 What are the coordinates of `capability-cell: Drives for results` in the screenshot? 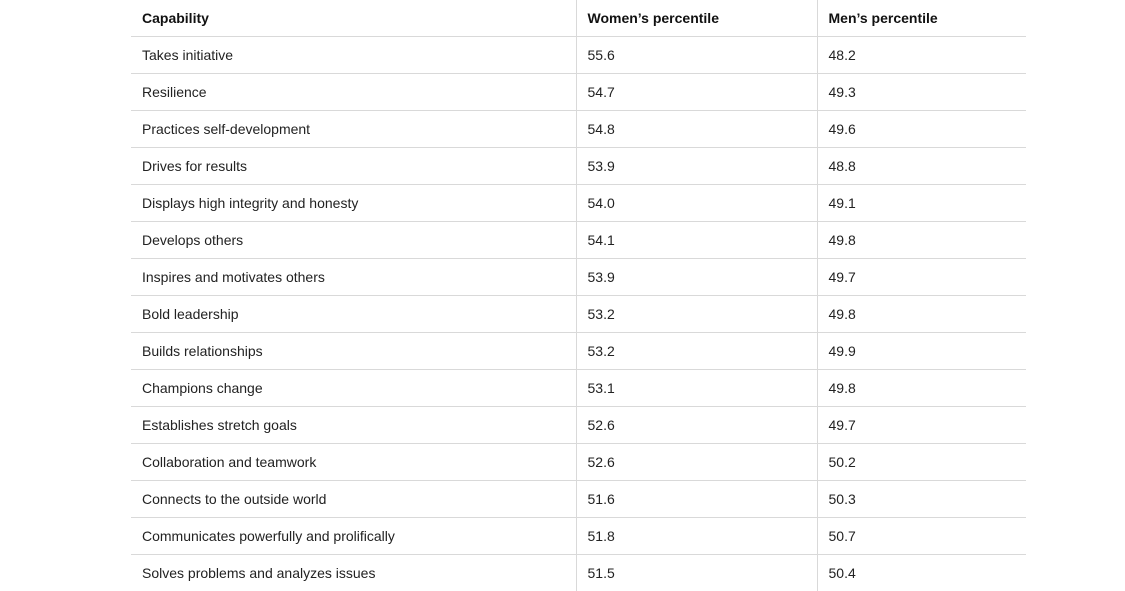 It's located at (353, 166).